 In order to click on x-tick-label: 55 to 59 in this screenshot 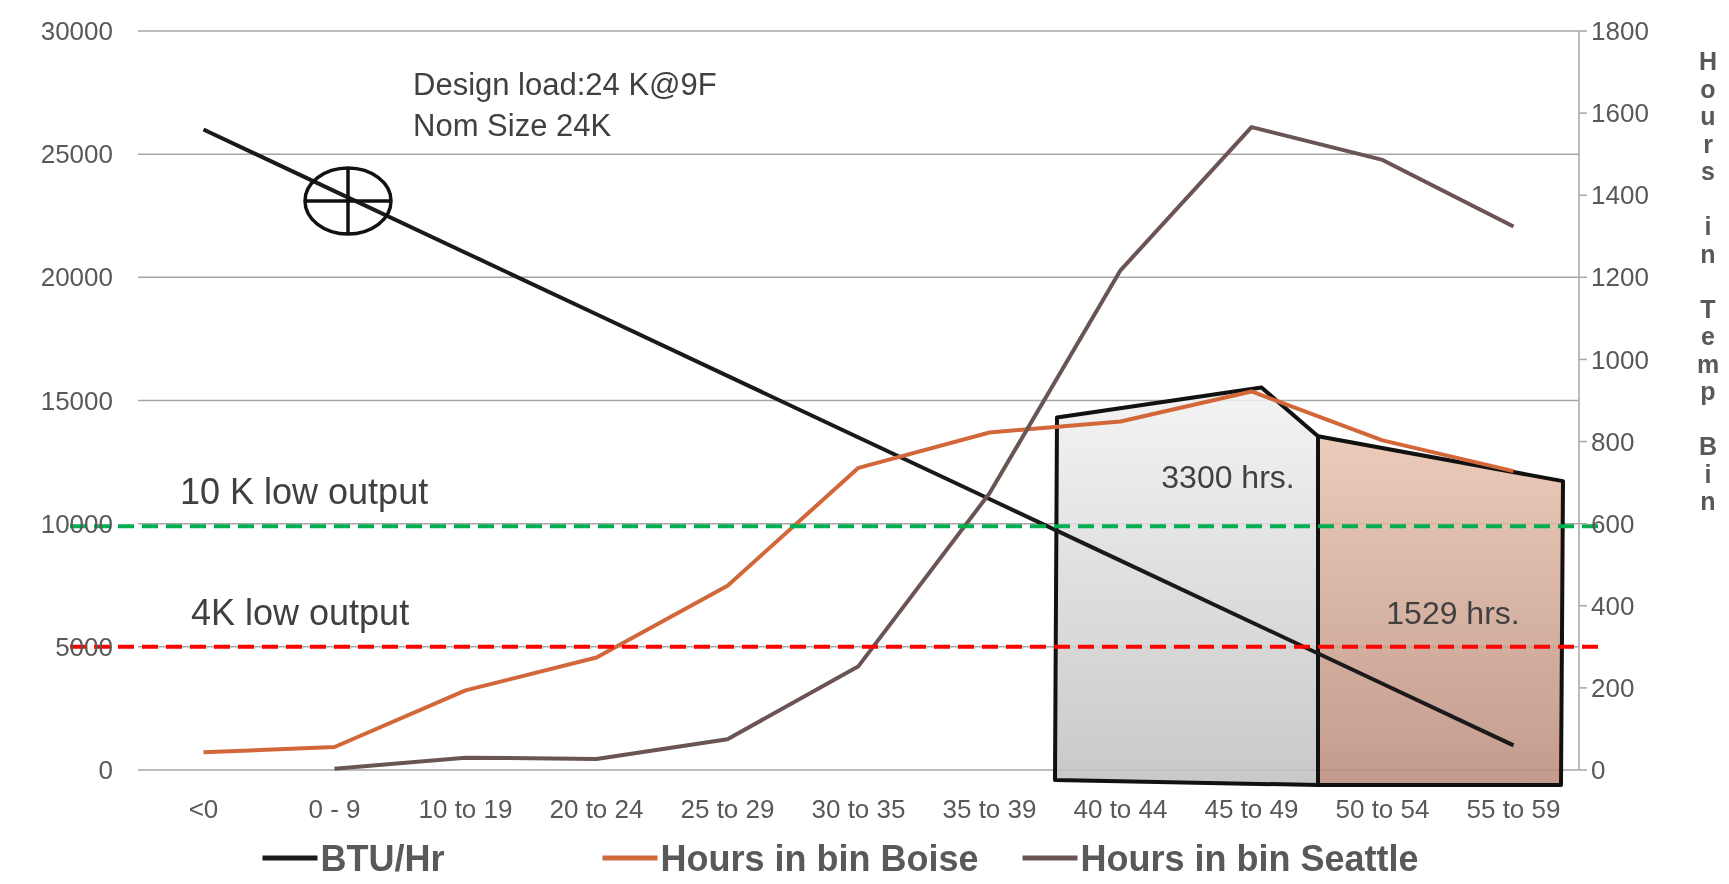, I will do `click(1513, 809)`.